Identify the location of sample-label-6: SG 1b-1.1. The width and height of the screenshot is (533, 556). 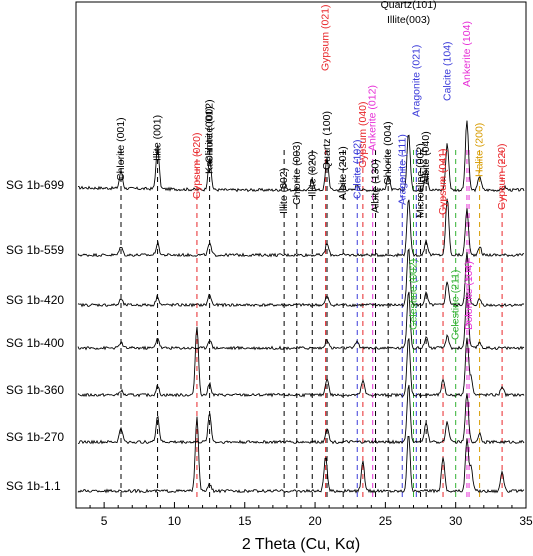
(33, 486).